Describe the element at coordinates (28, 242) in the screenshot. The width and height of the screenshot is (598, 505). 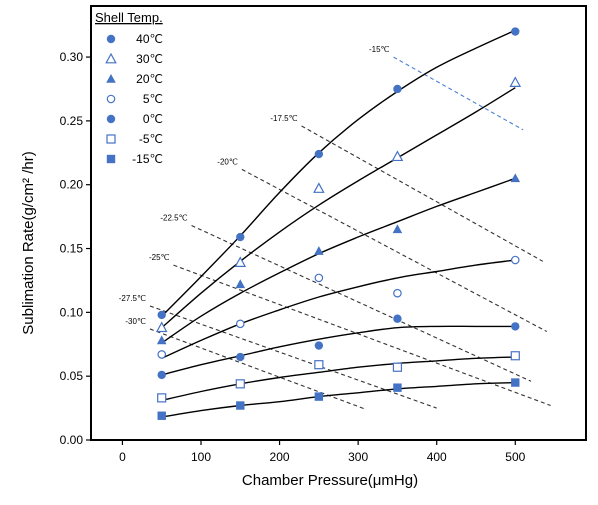
I see `y-axis-title: Sublimation Rate(g/cm² /hr)` at that location.